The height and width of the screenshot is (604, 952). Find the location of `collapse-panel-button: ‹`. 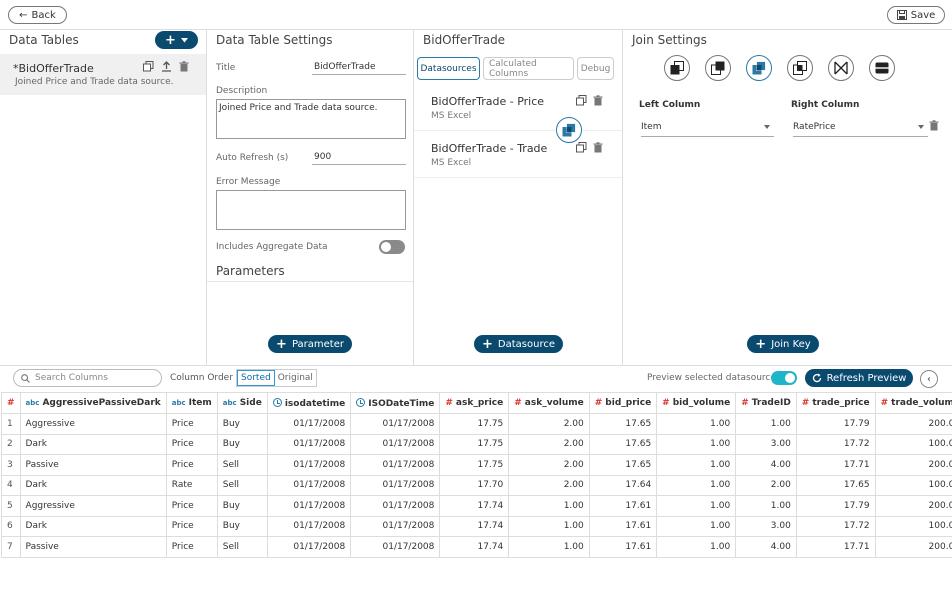

collapse-panel-button: ‹ is located at coordinates (929, 379).